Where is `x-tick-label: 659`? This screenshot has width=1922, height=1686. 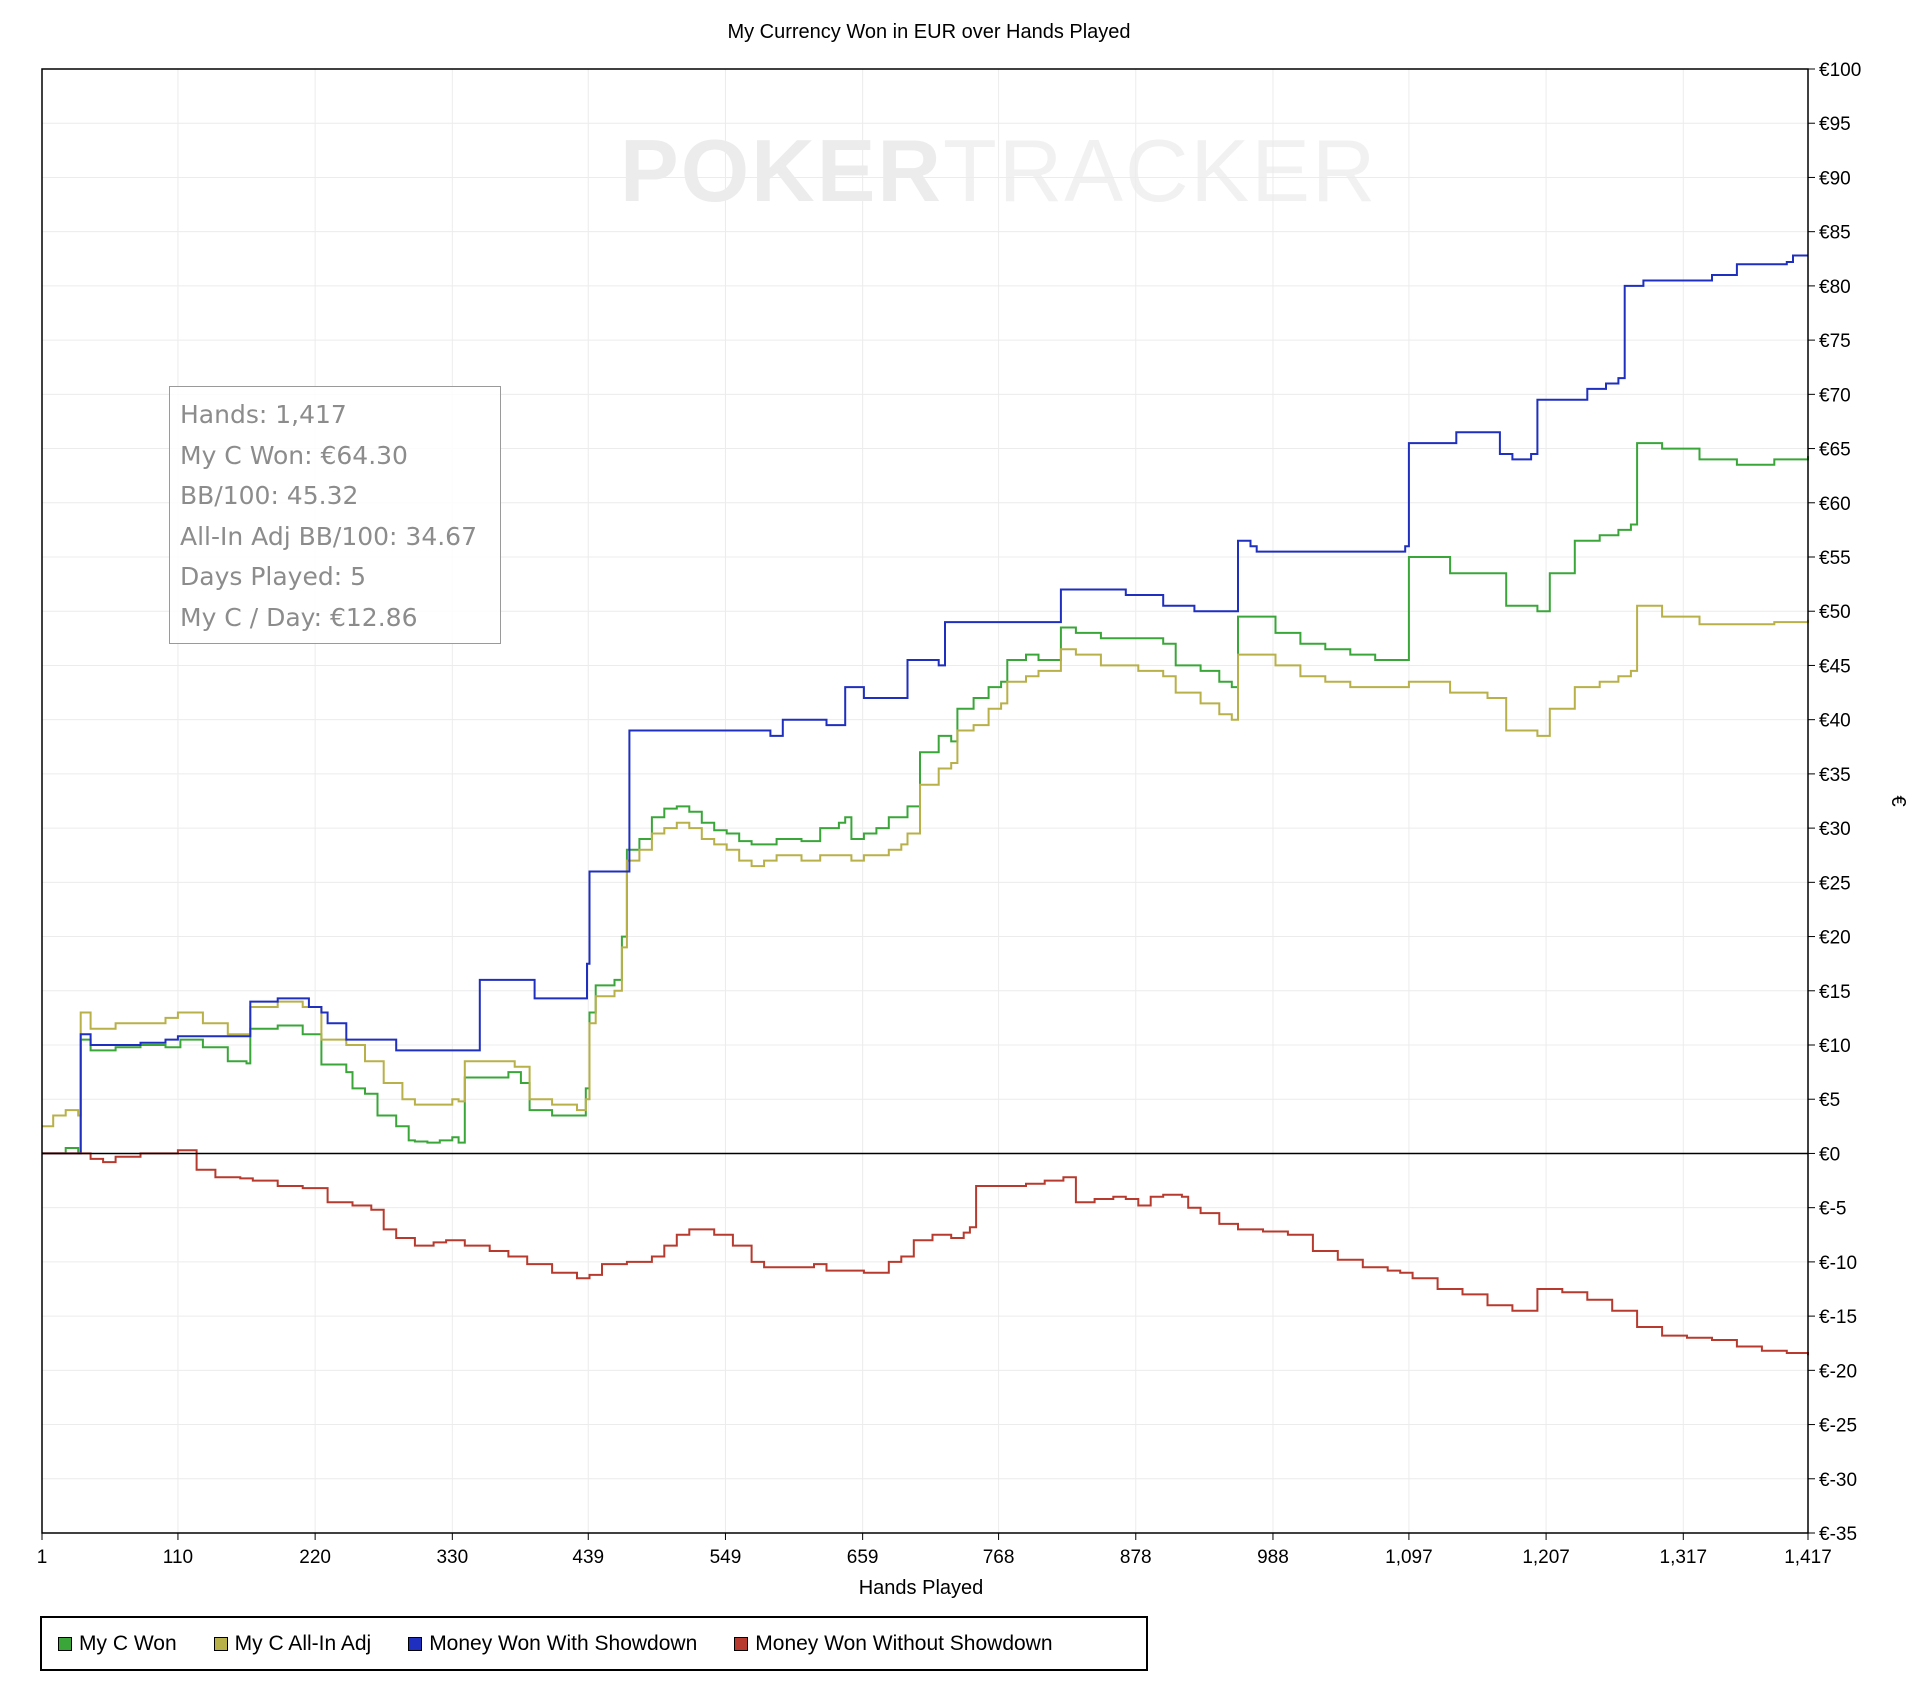
x-tick-label: 659 is located at coordinates (863, 1557).